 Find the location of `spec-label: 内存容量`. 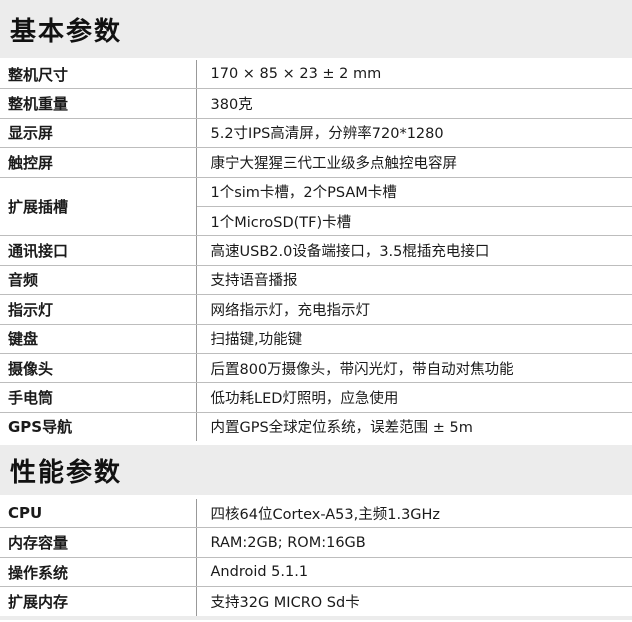

spec-label: 内存容量 is located at coordinates (98, 542).